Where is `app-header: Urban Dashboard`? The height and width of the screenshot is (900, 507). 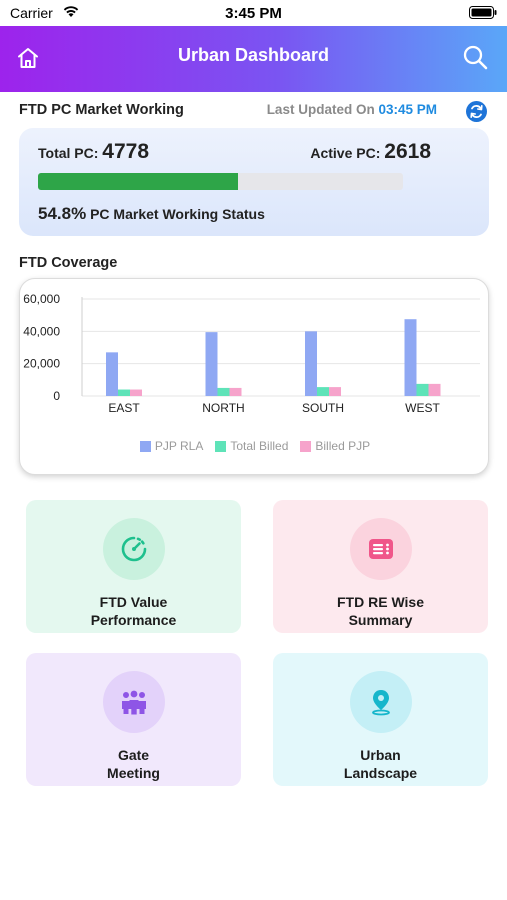
app-header: Urban Dashboard is located at coordinates (253, 59).